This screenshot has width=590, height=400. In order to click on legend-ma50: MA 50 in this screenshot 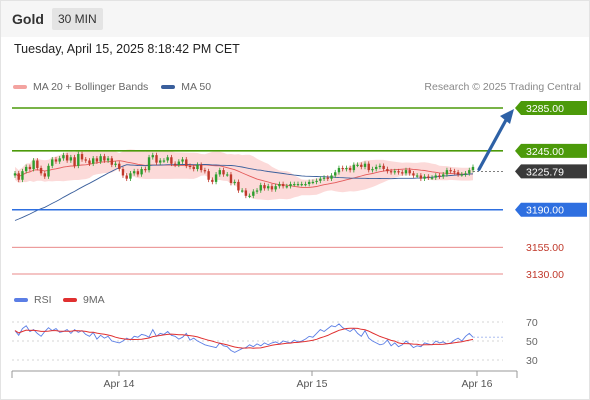, I will do `click(186, 87)`.